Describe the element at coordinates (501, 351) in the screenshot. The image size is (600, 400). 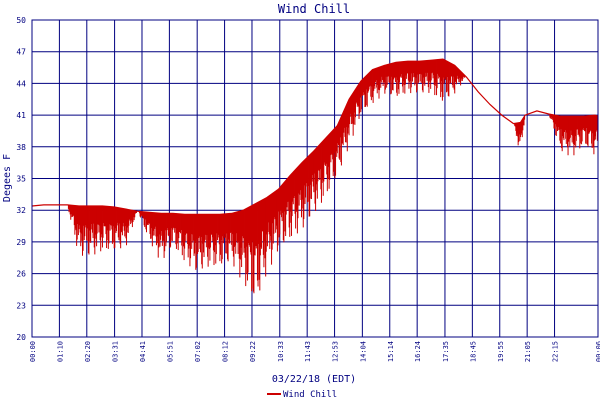
I see `x-tick-label: 19:55` at that location.